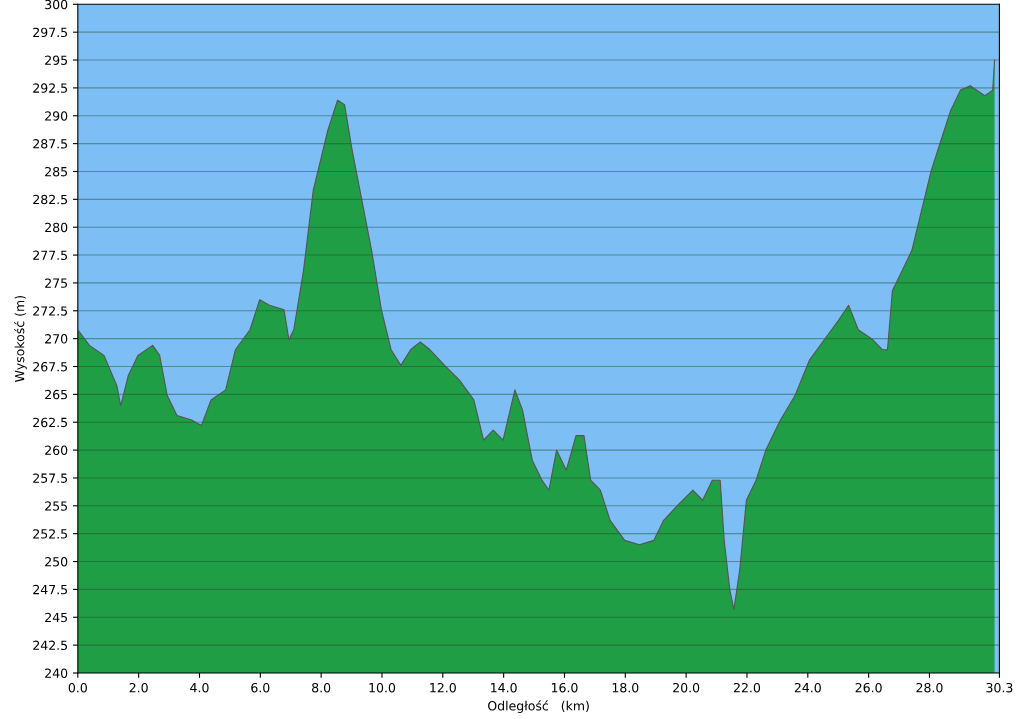 The height and width of the screenshot is (719, 1024). What do you see at coordinates (50, 534) in the screenshot?
I see `y-tick-label: 252.5` at bounding box center [50, 534].